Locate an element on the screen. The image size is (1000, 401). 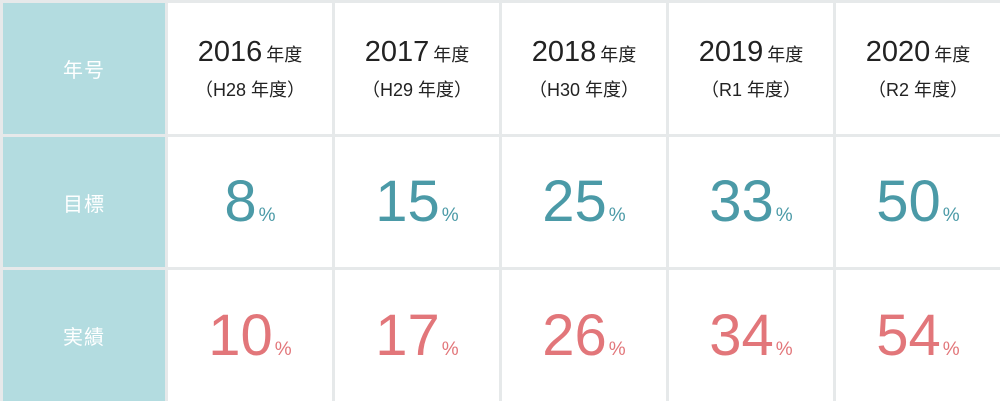
actual-cell-2017: 17 % is located at coordinates (417, 335).